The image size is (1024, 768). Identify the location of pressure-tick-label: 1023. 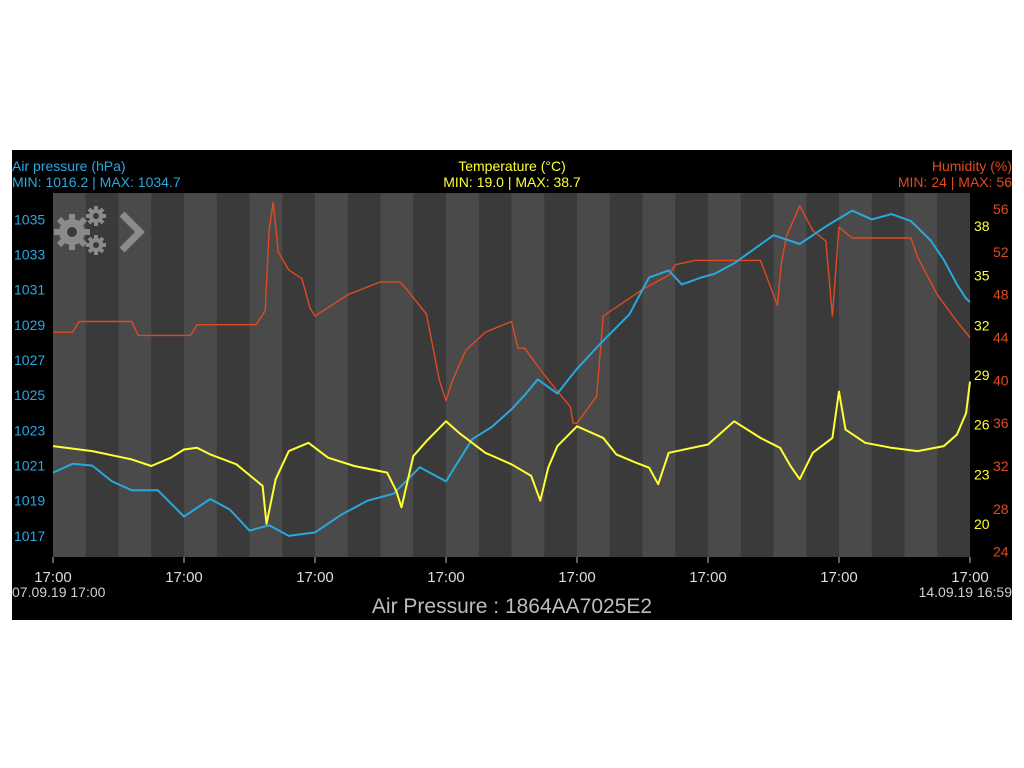
(29, 430).